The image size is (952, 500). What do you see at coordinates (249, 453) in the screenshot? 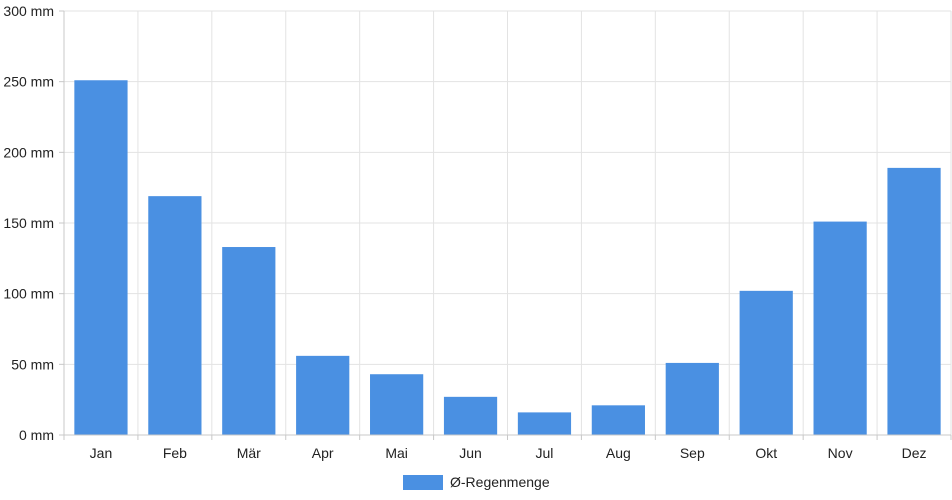
I see `x-tick-label: Mär` at bounding box center [249, 453].